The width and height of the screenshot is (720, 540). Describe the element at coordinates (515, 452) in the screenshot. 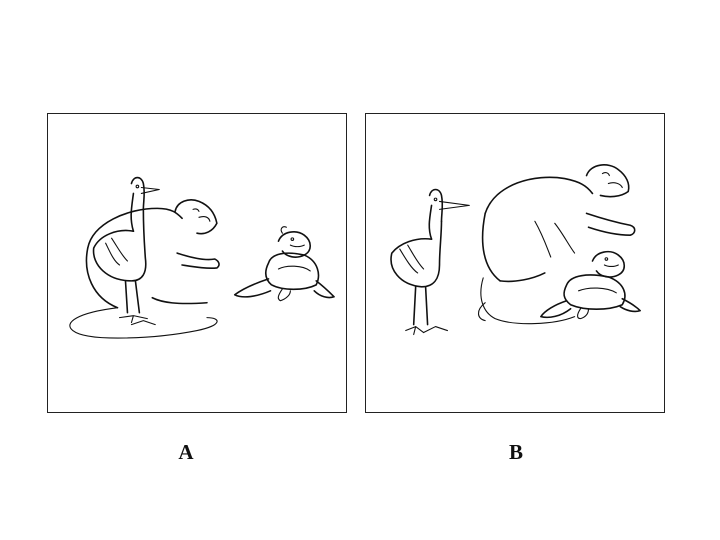

I see `panel-b-label: B` at that location.